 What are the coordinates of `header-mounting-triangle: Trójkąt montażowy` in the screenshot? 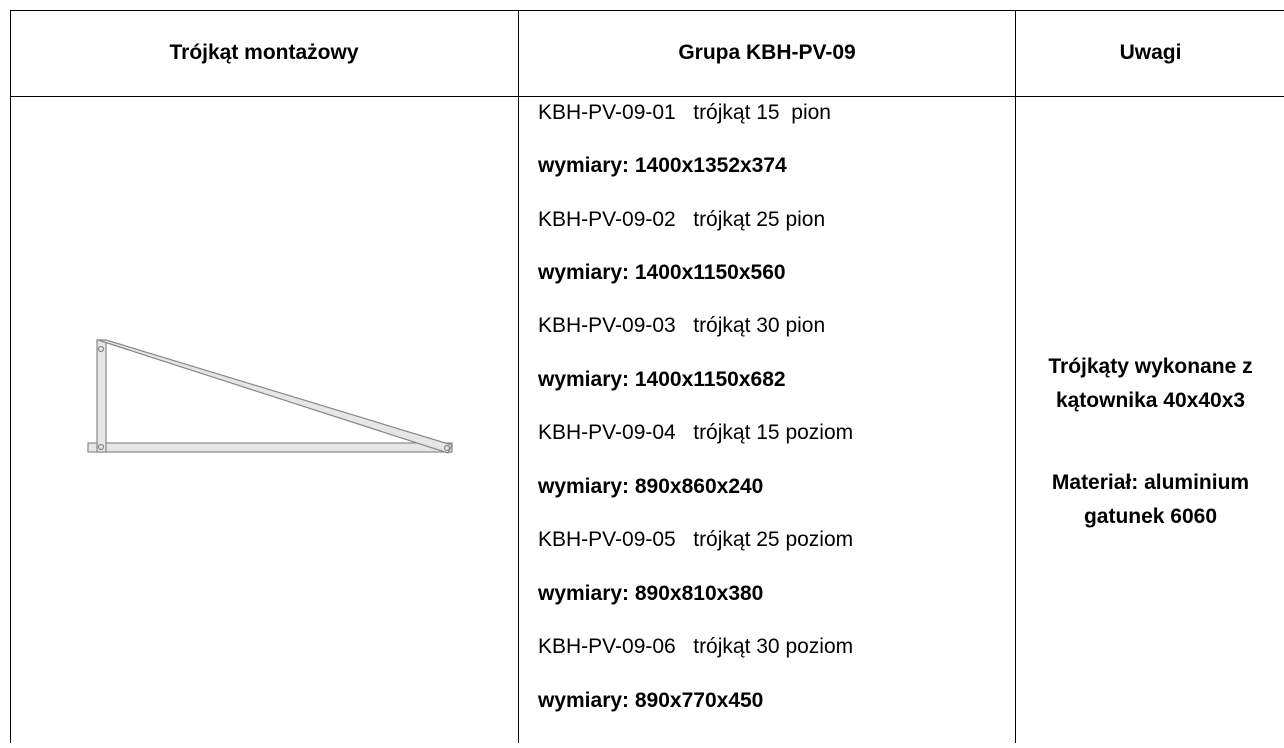 It's located at (264, 52).